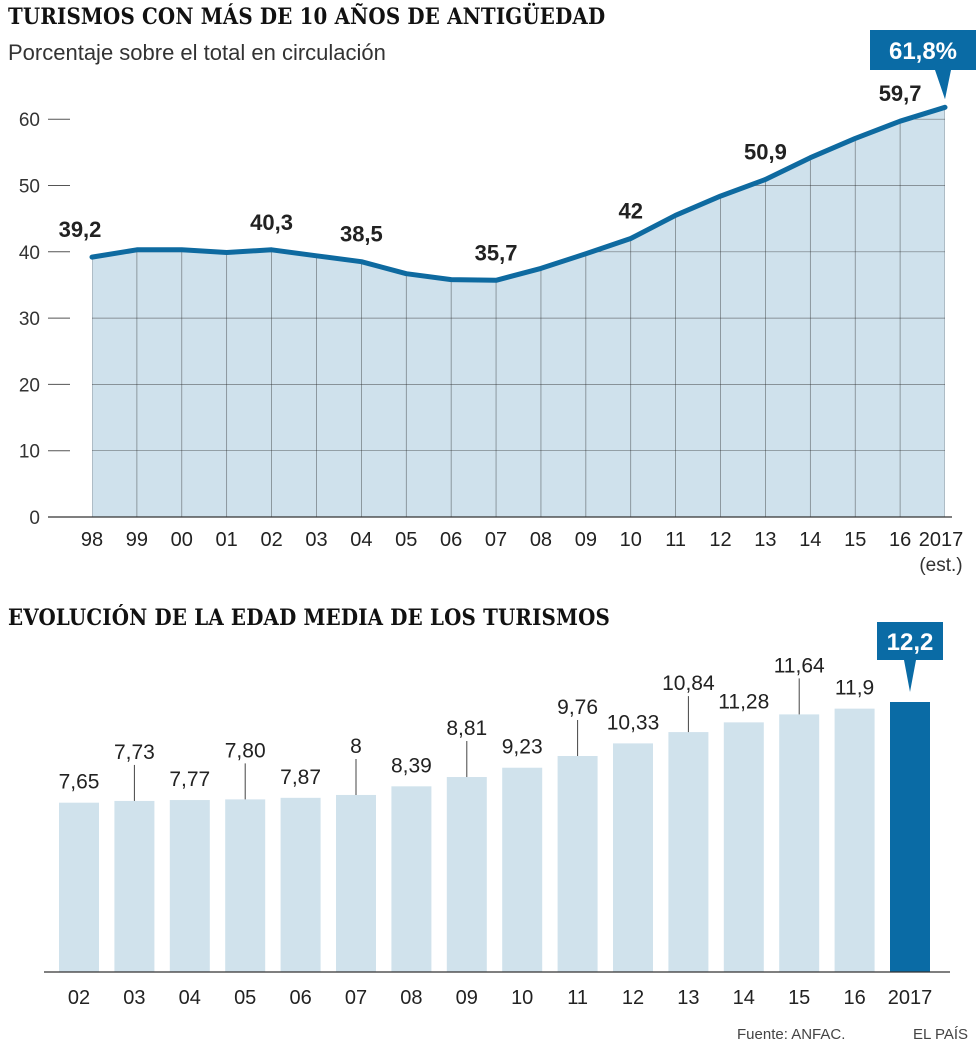 Image resolution: width=980 pixels, height=1058 pixels. What do you see at coordinates (633, 722) in the screenshot?
I see `chart2-value-label: 10,33` at bounding box center [633, 722].